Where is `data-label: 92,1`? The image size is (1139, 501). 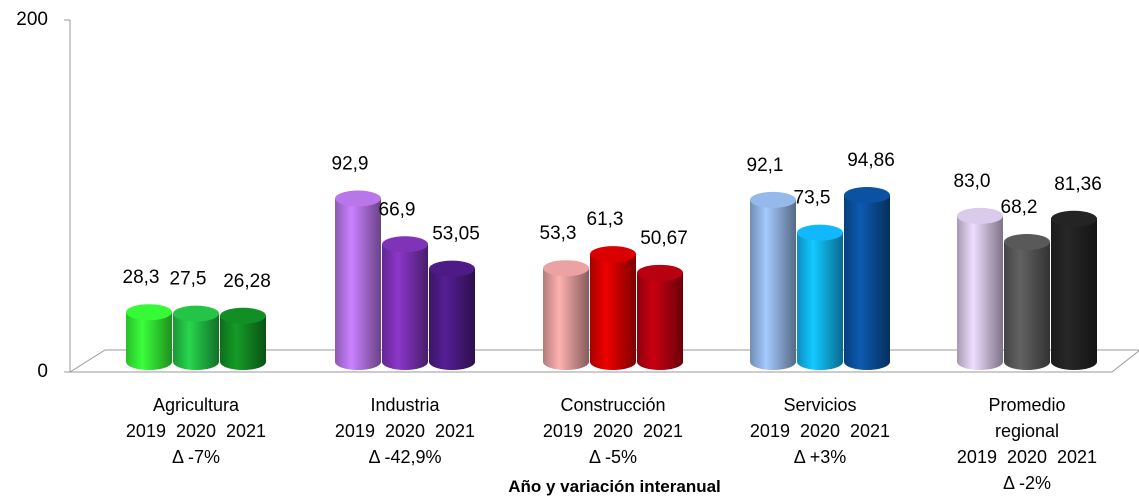
data-label: 92,1 is located at coordinates (765, 165).